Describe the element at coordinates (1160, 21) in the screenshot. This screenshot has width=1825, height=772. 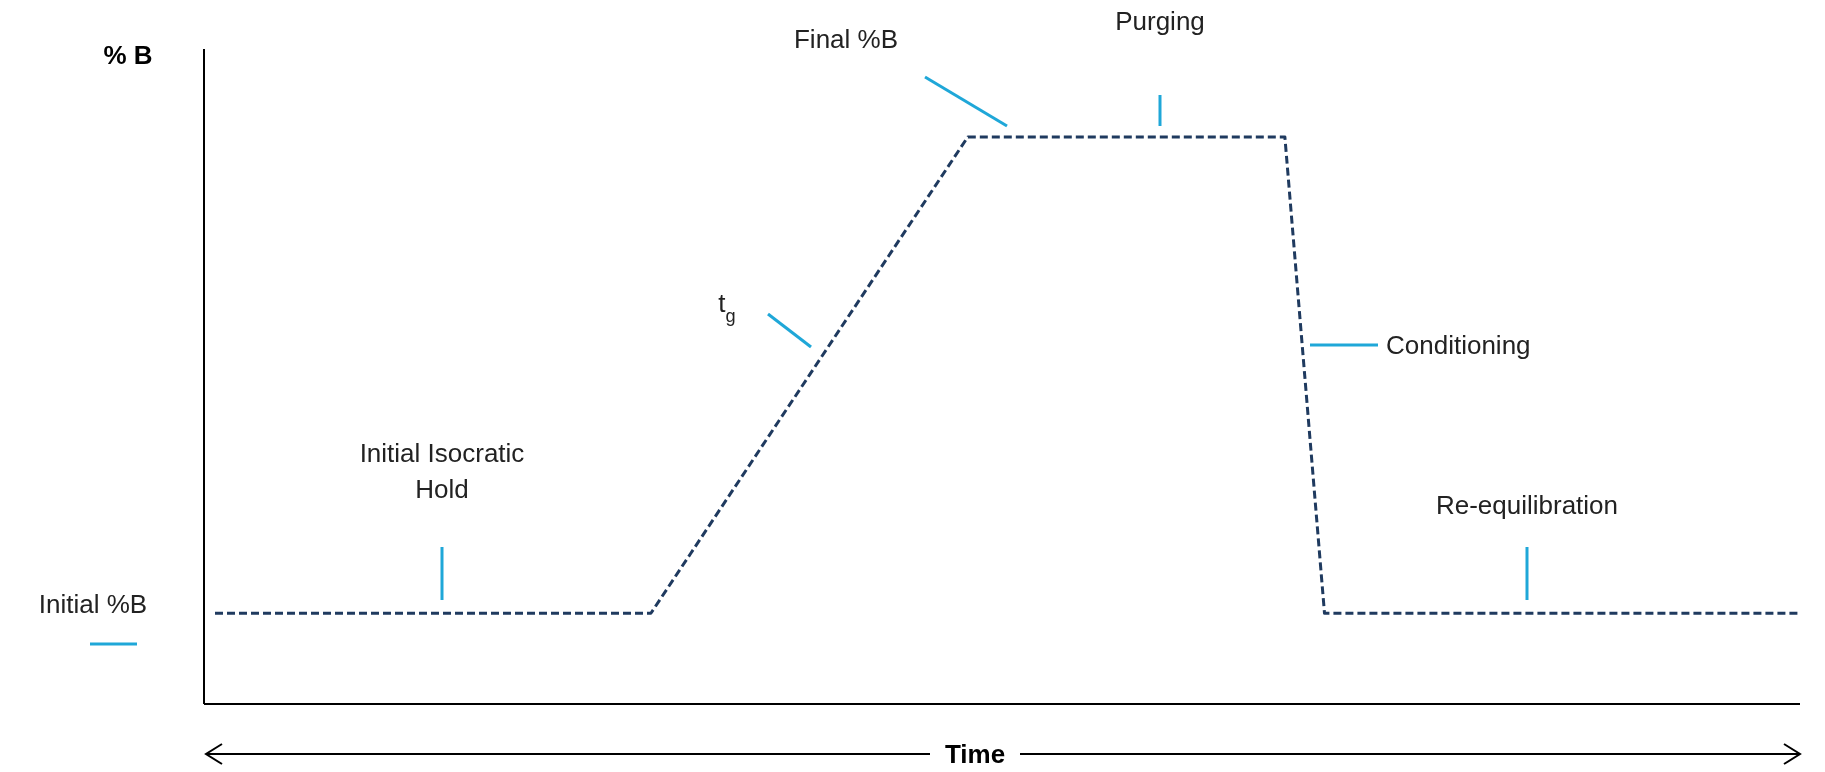
I see `text: Purging` at that location.